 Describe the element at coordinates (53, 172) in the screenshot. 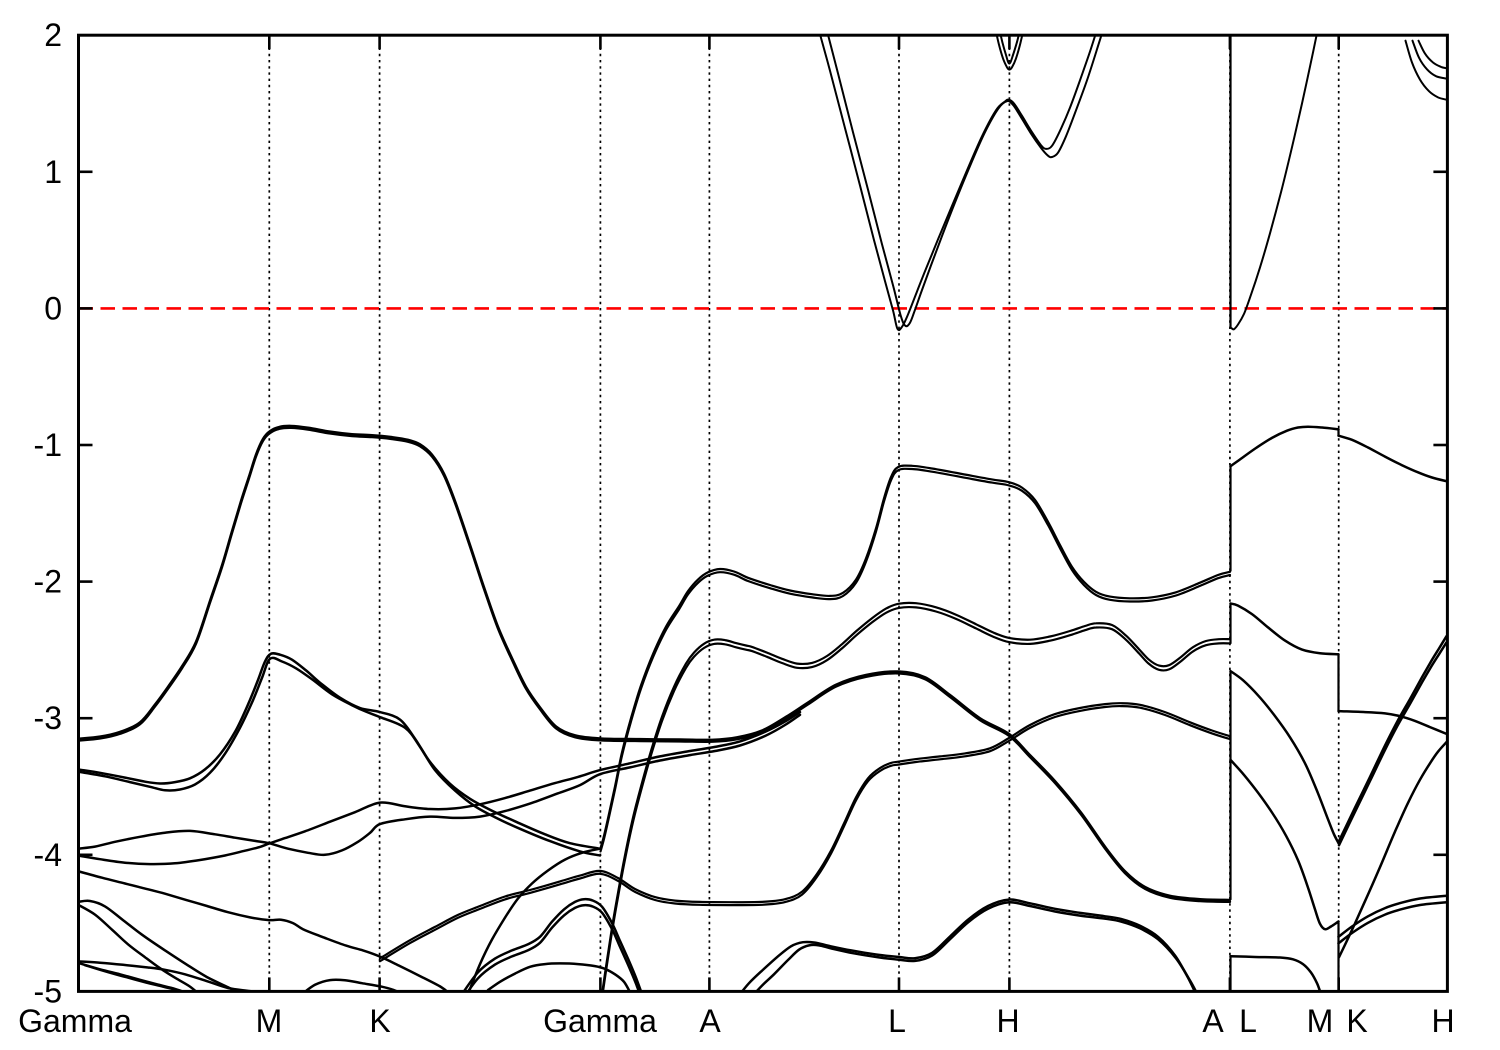

I see `svg-text: 1` at that location.